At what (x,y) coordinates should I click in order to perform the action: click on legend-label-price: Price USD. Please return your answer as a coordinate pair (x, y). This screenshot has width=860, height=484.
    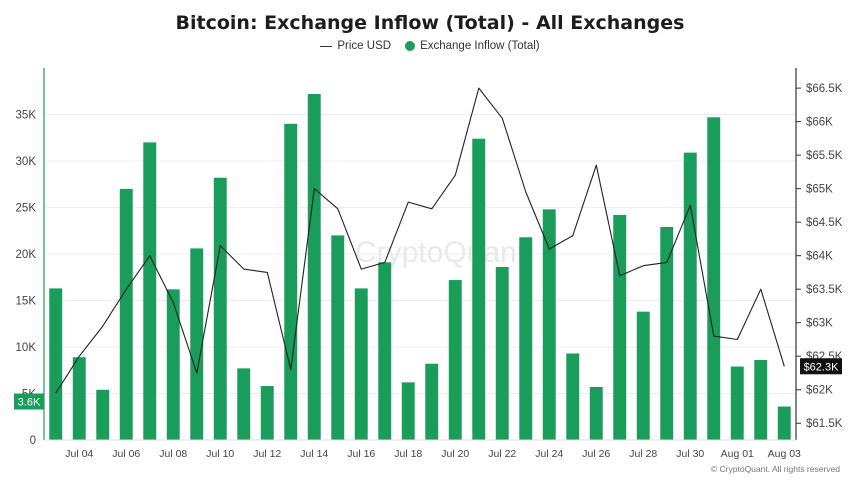
    Looking at the image, I should click on (364, 46).